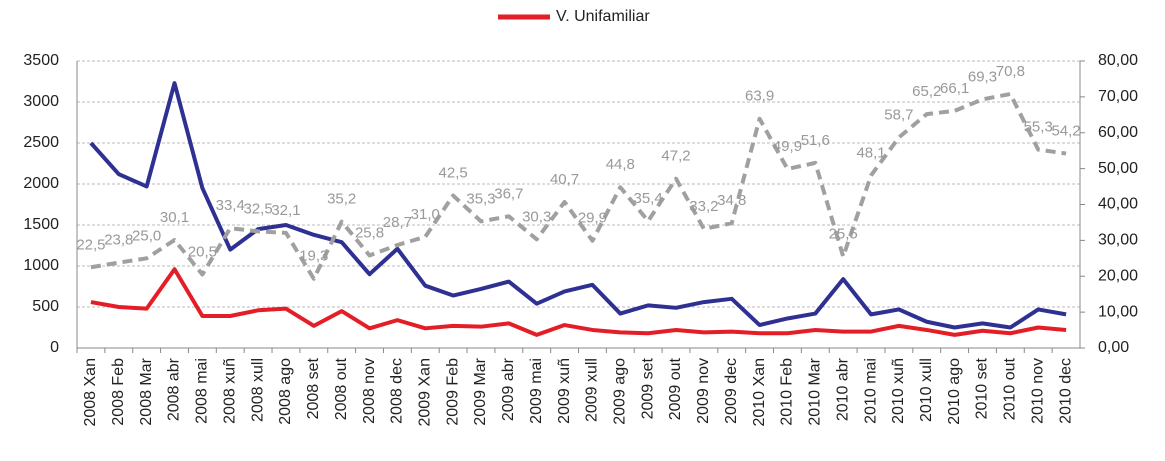 This screenshot has width=1165, height=461. I want to click on x-tick-label: 2008 Xan, so click(90, 392).